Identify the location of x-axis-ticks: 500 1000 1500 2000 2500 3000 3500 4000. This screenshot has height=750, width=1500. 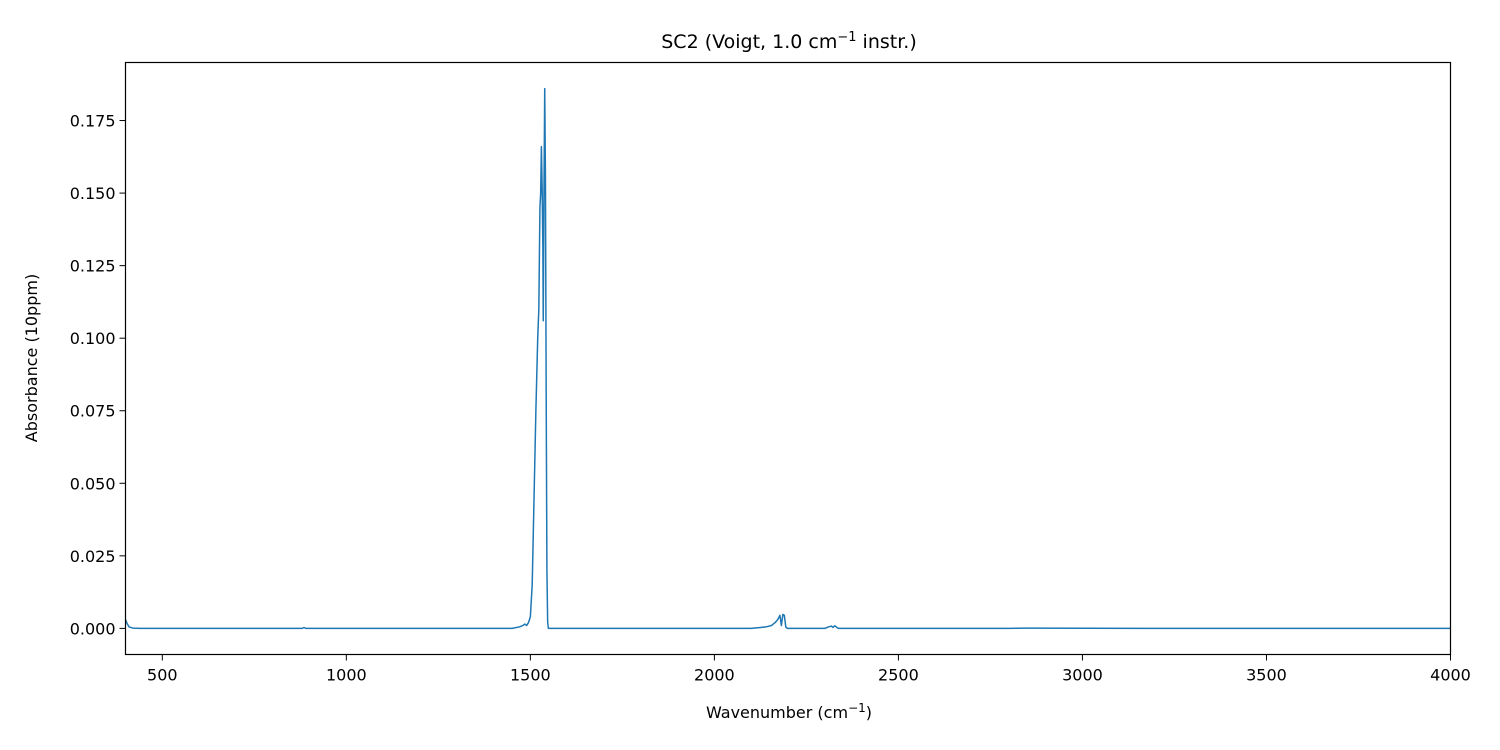
(809, 669).